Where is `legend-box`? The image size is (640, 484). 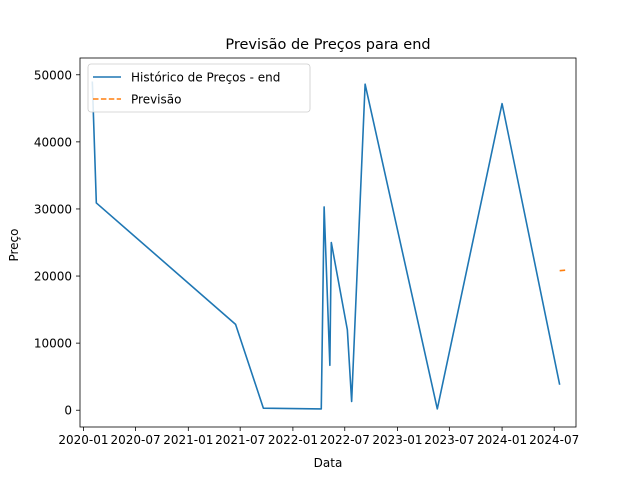 legend-box is located at coordinates (199, 88).